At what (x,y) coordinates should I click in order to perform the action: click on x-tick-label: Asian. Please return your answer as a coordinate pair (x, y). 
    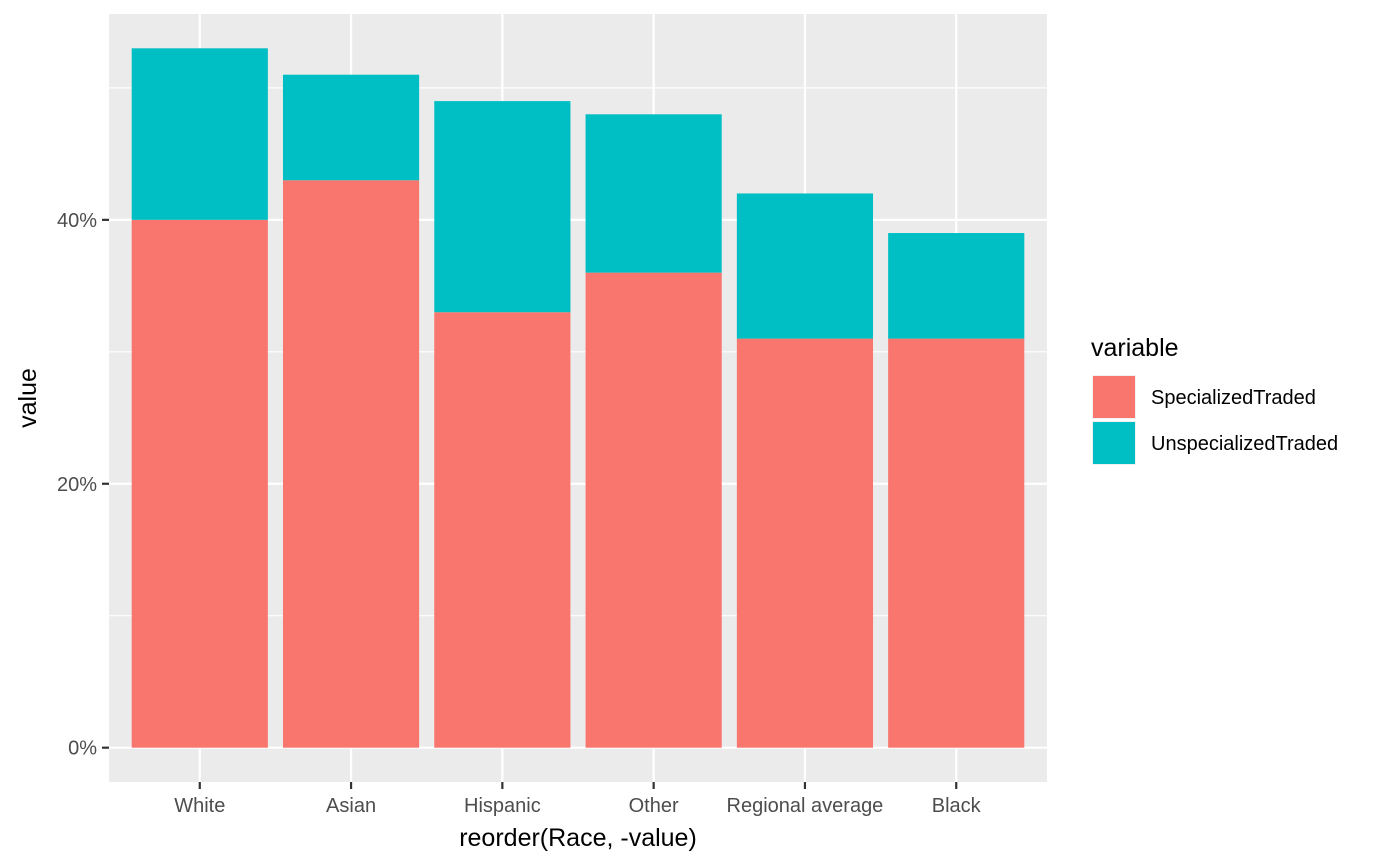
    Looking at the image, I should click on (351, 806).